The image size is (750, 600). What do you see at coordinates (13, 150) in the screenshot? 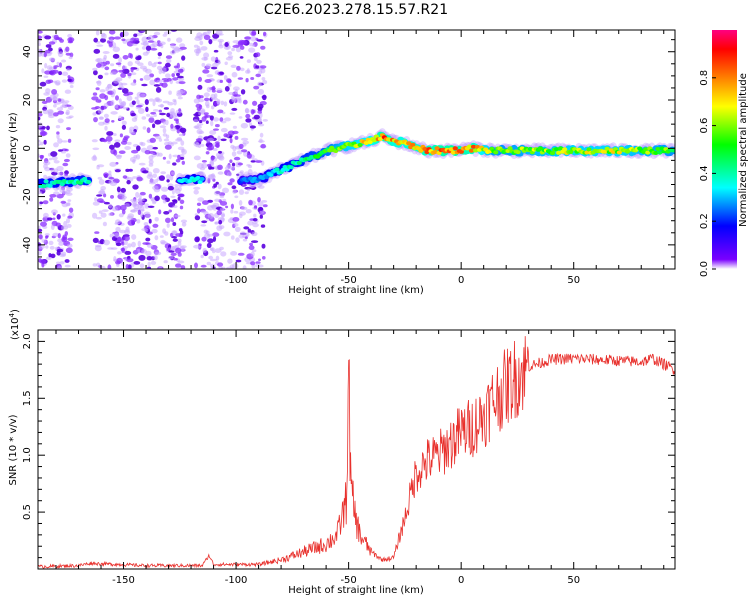
I see `spectrogram-ylabel: Frequency (Hz)` at bounding box center [13, 150].